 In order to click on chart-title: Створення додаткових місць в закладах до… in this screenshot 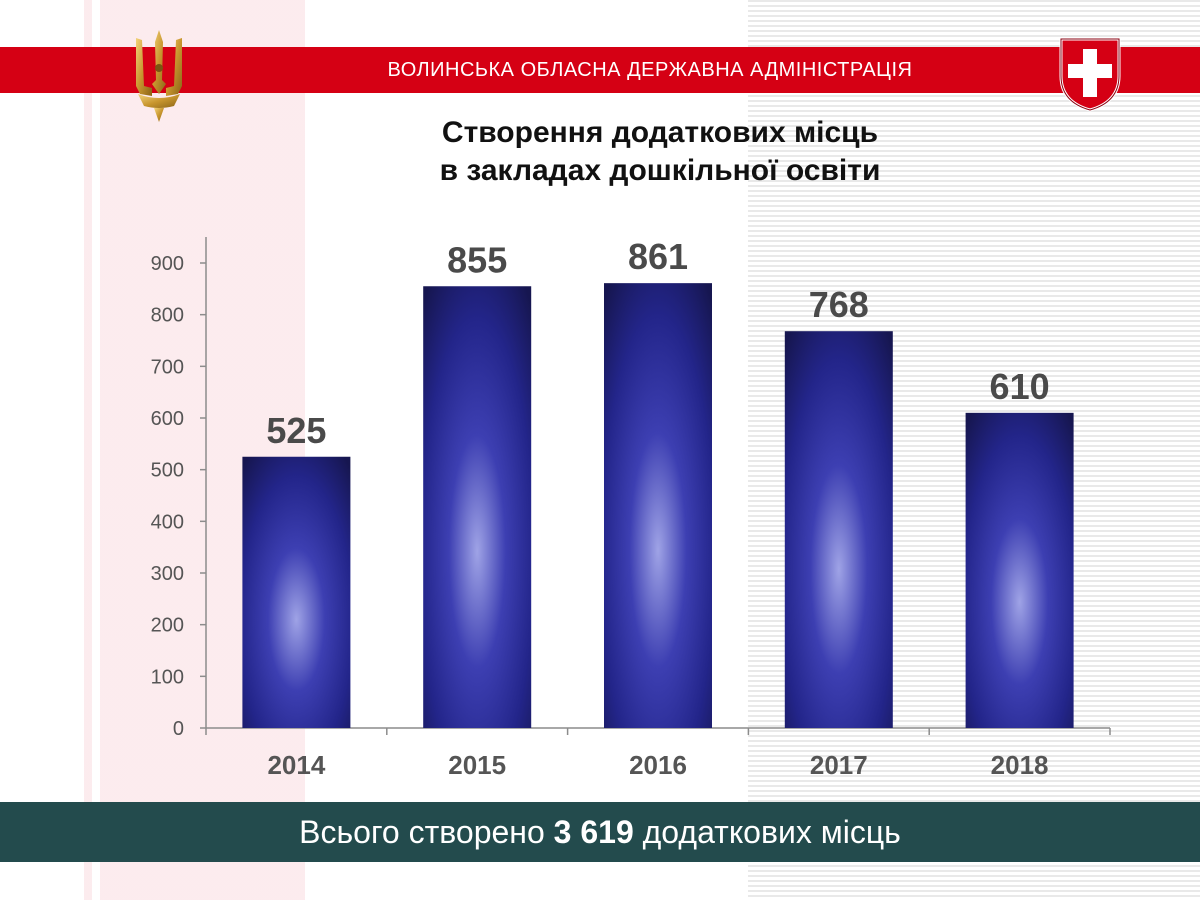, I will do `click(660, 152)`.